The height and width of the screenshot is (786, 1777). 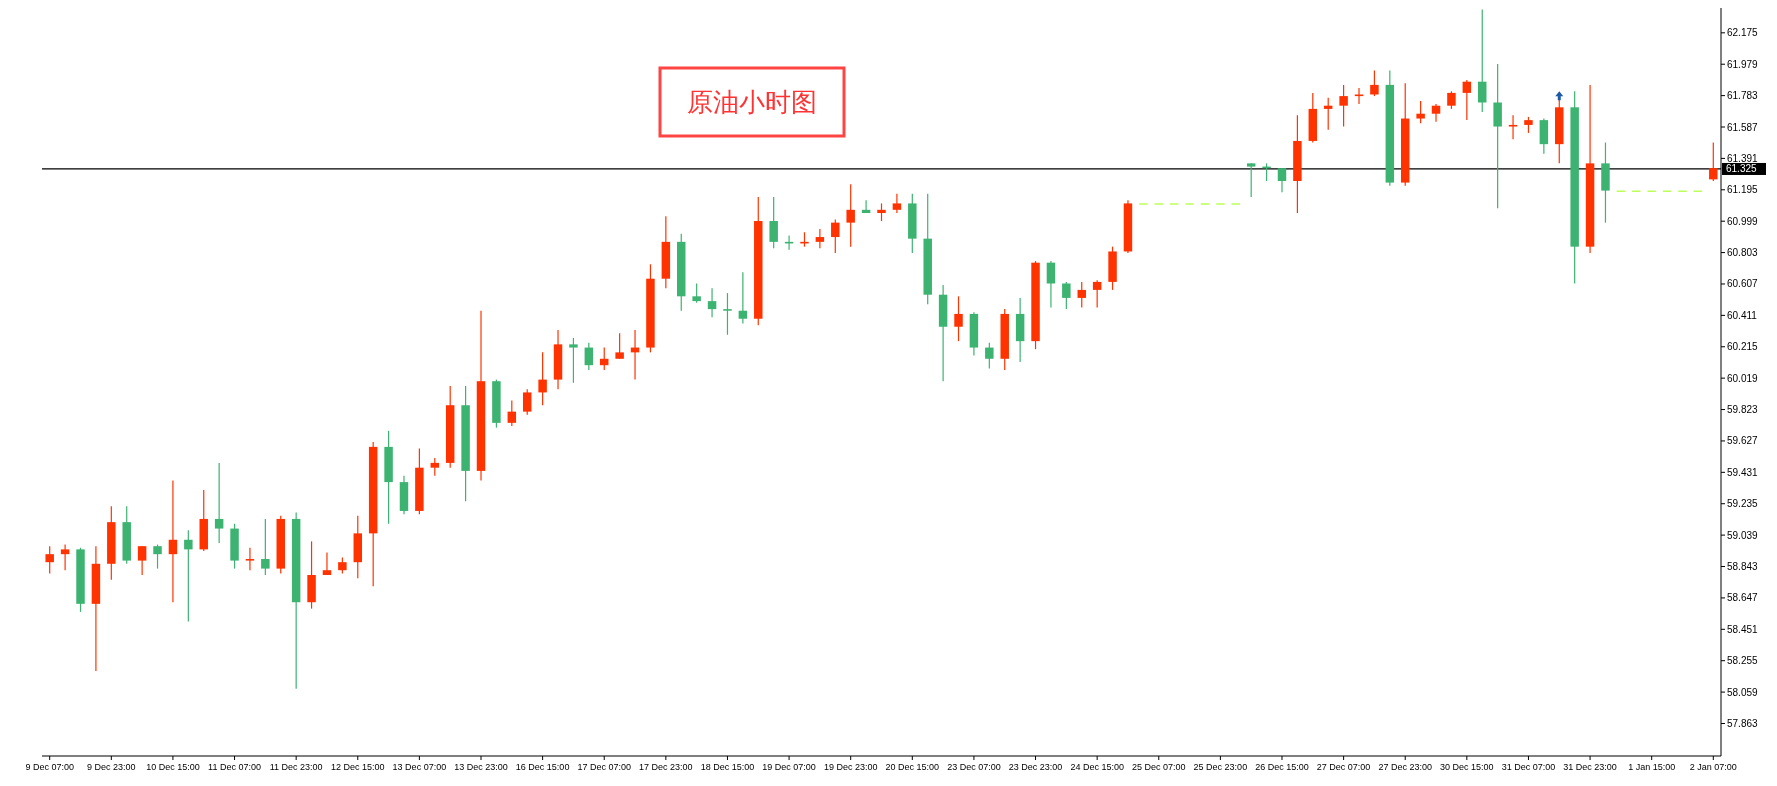 What do you see at coordinates (542, 767) in the screenshot?
I see `x-tick-label: 16 Dec 15:00` at bounding box center [542, 767].